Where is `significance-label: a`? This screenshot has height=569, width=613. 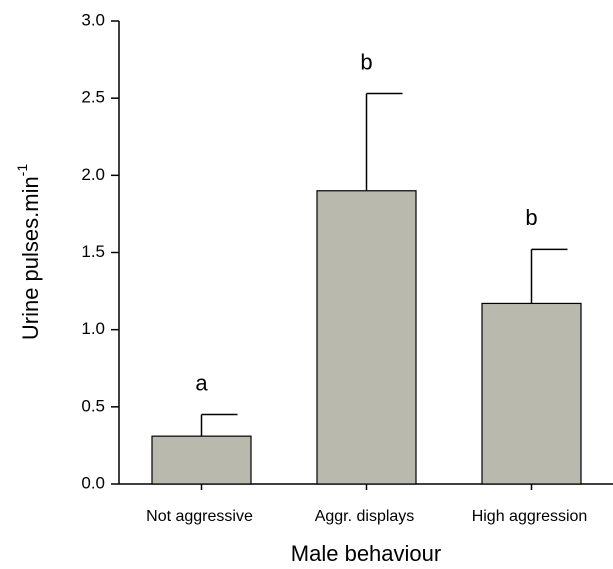
significance-label: a is located at coordinates (201, 382).